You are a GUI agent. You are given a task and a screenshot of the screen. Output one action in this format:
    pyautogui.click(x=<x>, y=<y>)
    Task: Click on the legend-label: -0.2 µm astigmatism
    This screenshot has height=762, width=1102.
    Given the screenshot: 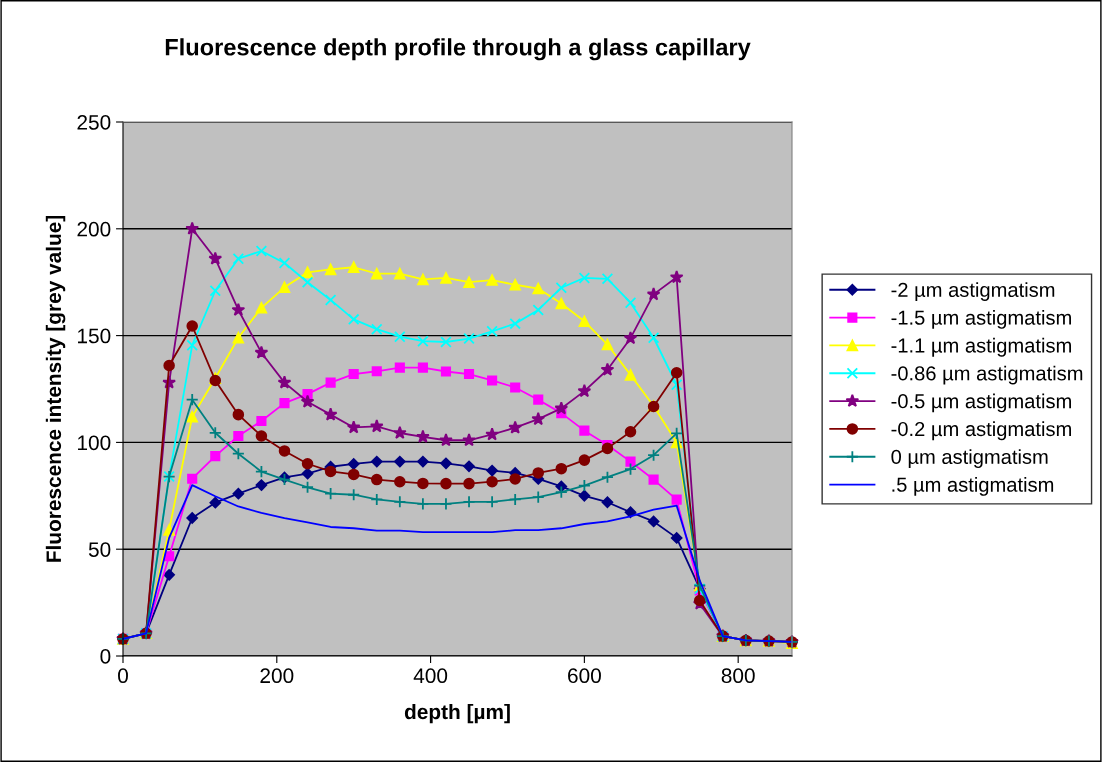 What is the action you would take?
    pyautogui.click(x=981, y=431)
    